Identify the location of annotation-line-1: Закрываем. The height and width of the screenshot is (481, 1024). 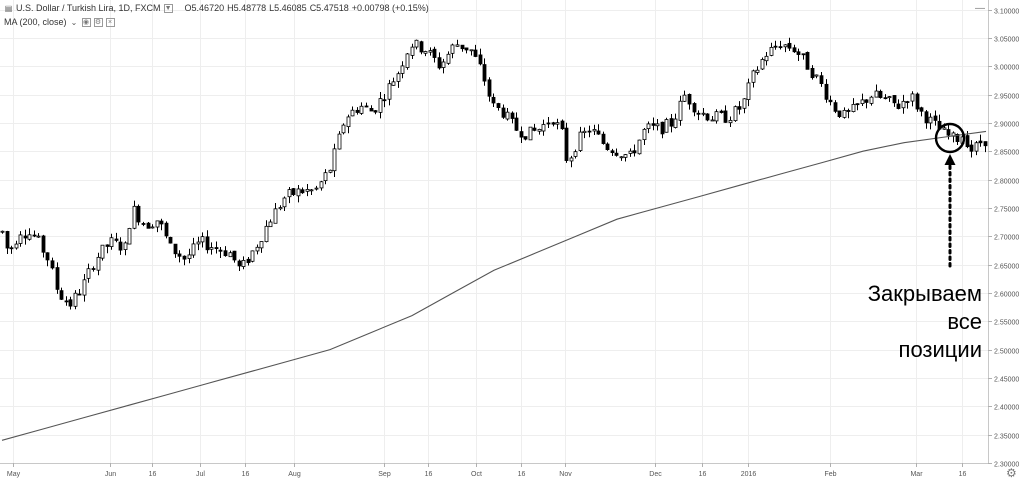
(924, 293).